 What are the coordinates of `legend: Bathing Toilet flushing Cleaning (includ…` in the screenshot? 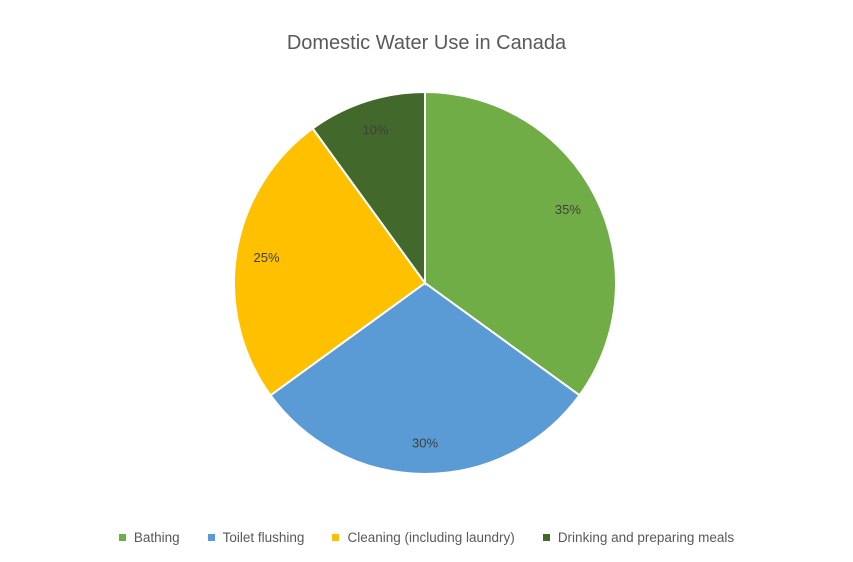 It's located at (426, 537).